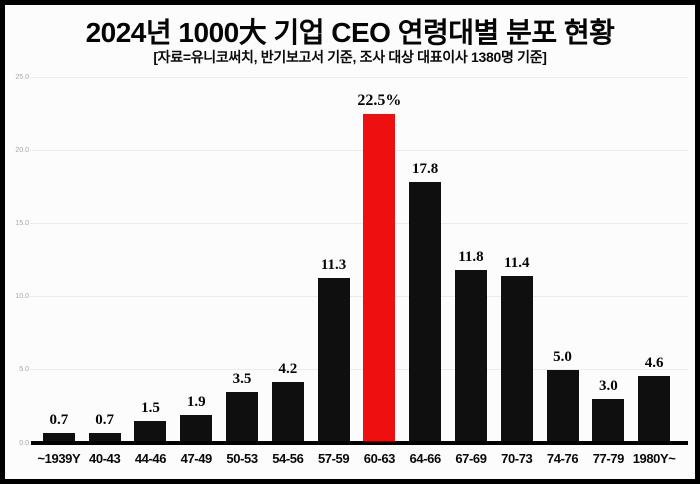  I want to click on x-axis-category-label: 67-69, so click(471, 458).